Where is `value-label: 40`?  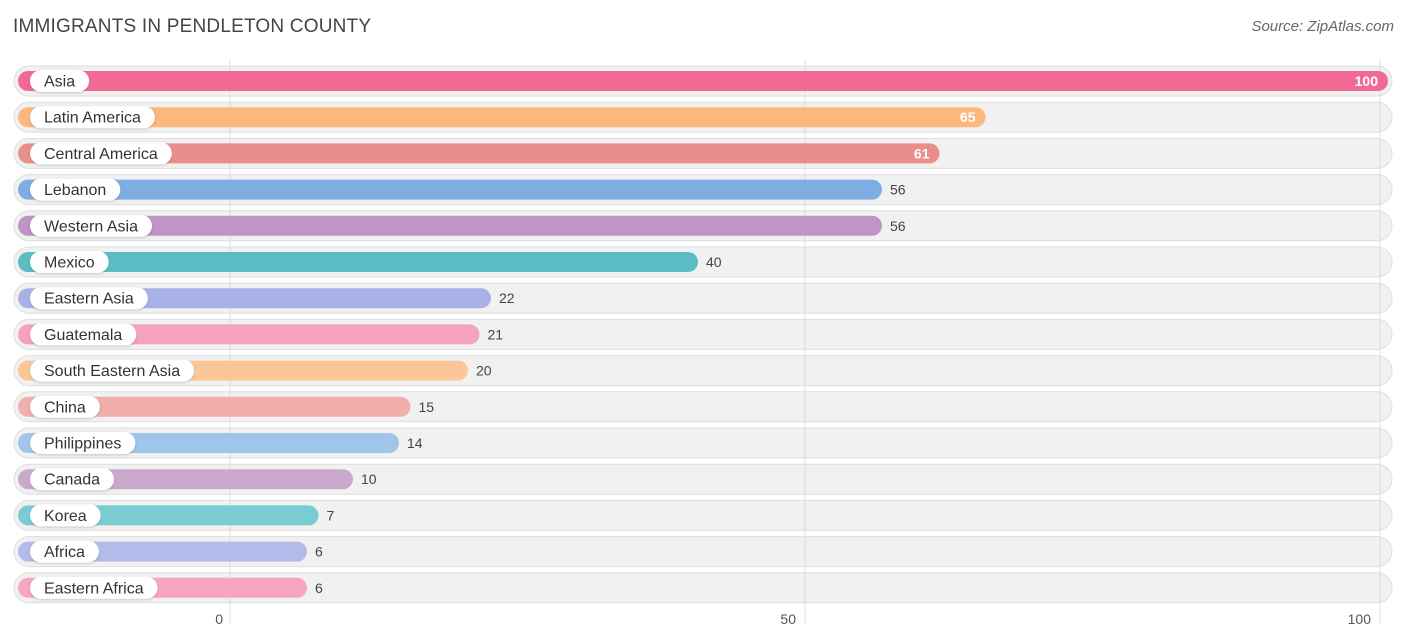
value-label: 40 is located at coordinates (714, 262).